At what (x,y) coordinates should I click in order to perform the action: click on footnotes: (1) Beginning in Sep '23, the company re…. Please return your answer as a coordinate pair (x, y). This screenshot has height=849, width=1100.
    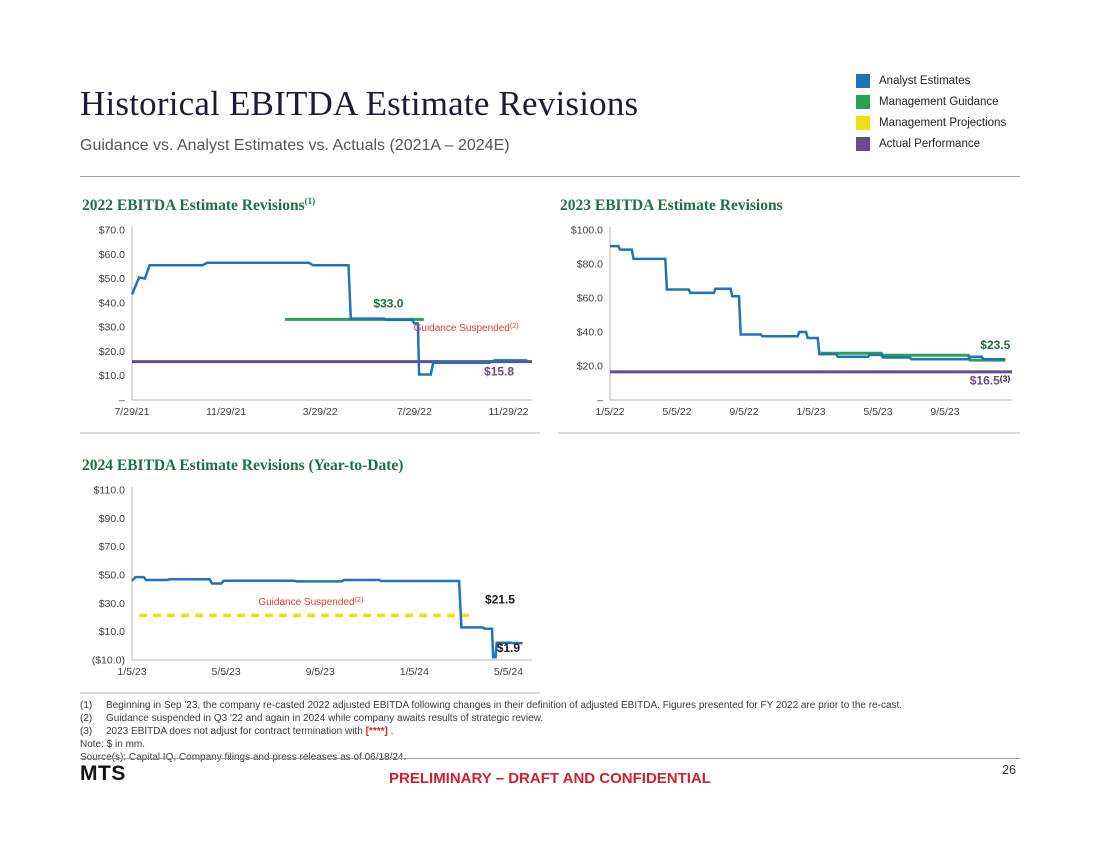
    Looking at the image, I should click on (550, 732).